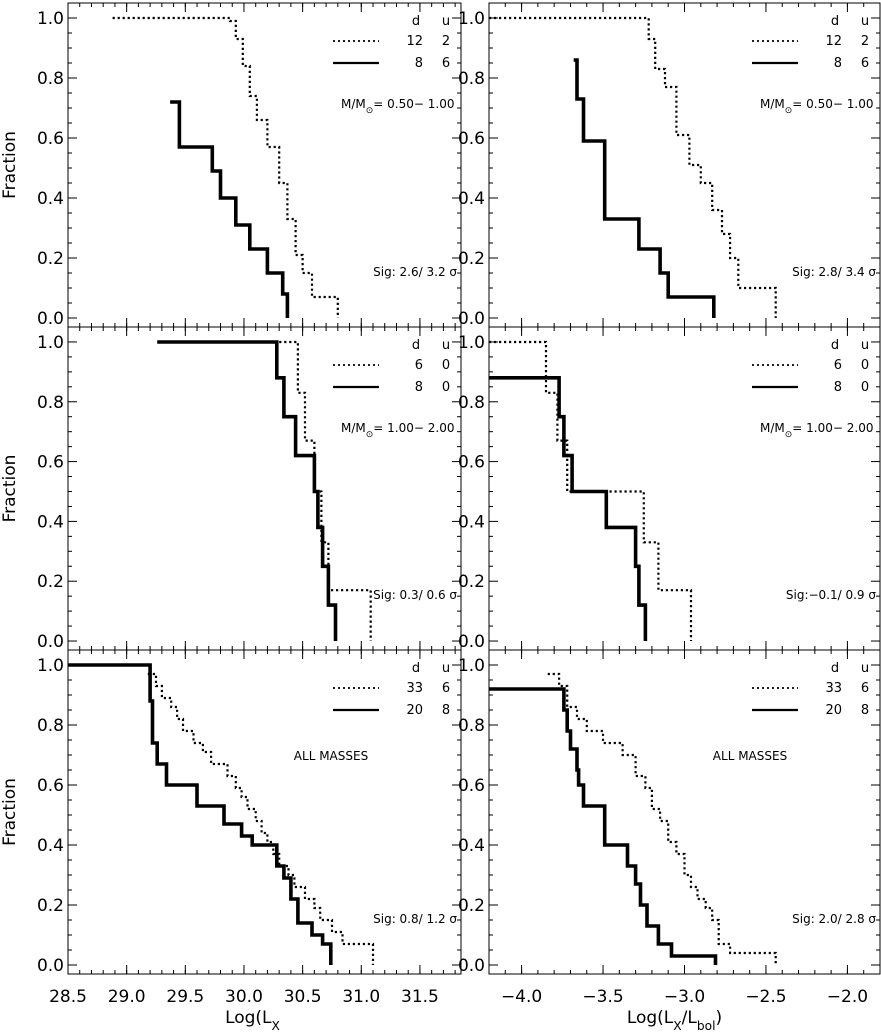  What do you see at coordinates (834, 919) in the screenshot?
I see `panel-r2-c1-sig-label: Sig: 2.0/ 2.8 σ` at bounding box center [834, 919].